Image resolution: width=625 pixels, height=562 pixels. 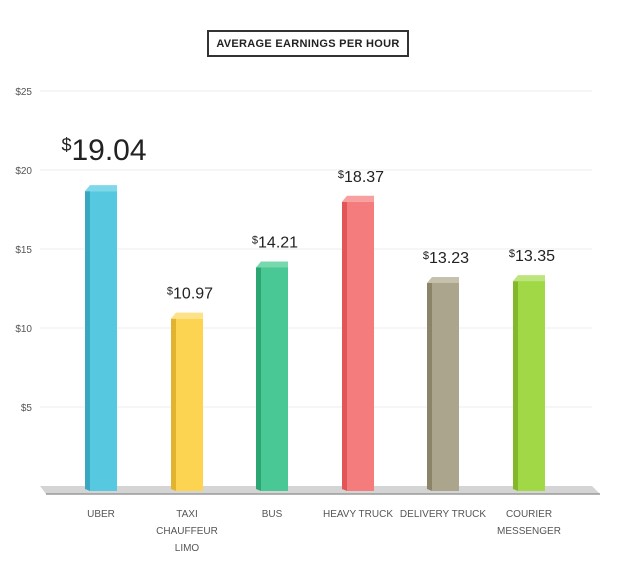 I want to click on x-tick-label: DELIVERY TRUCK, so click(x=443, y=514).